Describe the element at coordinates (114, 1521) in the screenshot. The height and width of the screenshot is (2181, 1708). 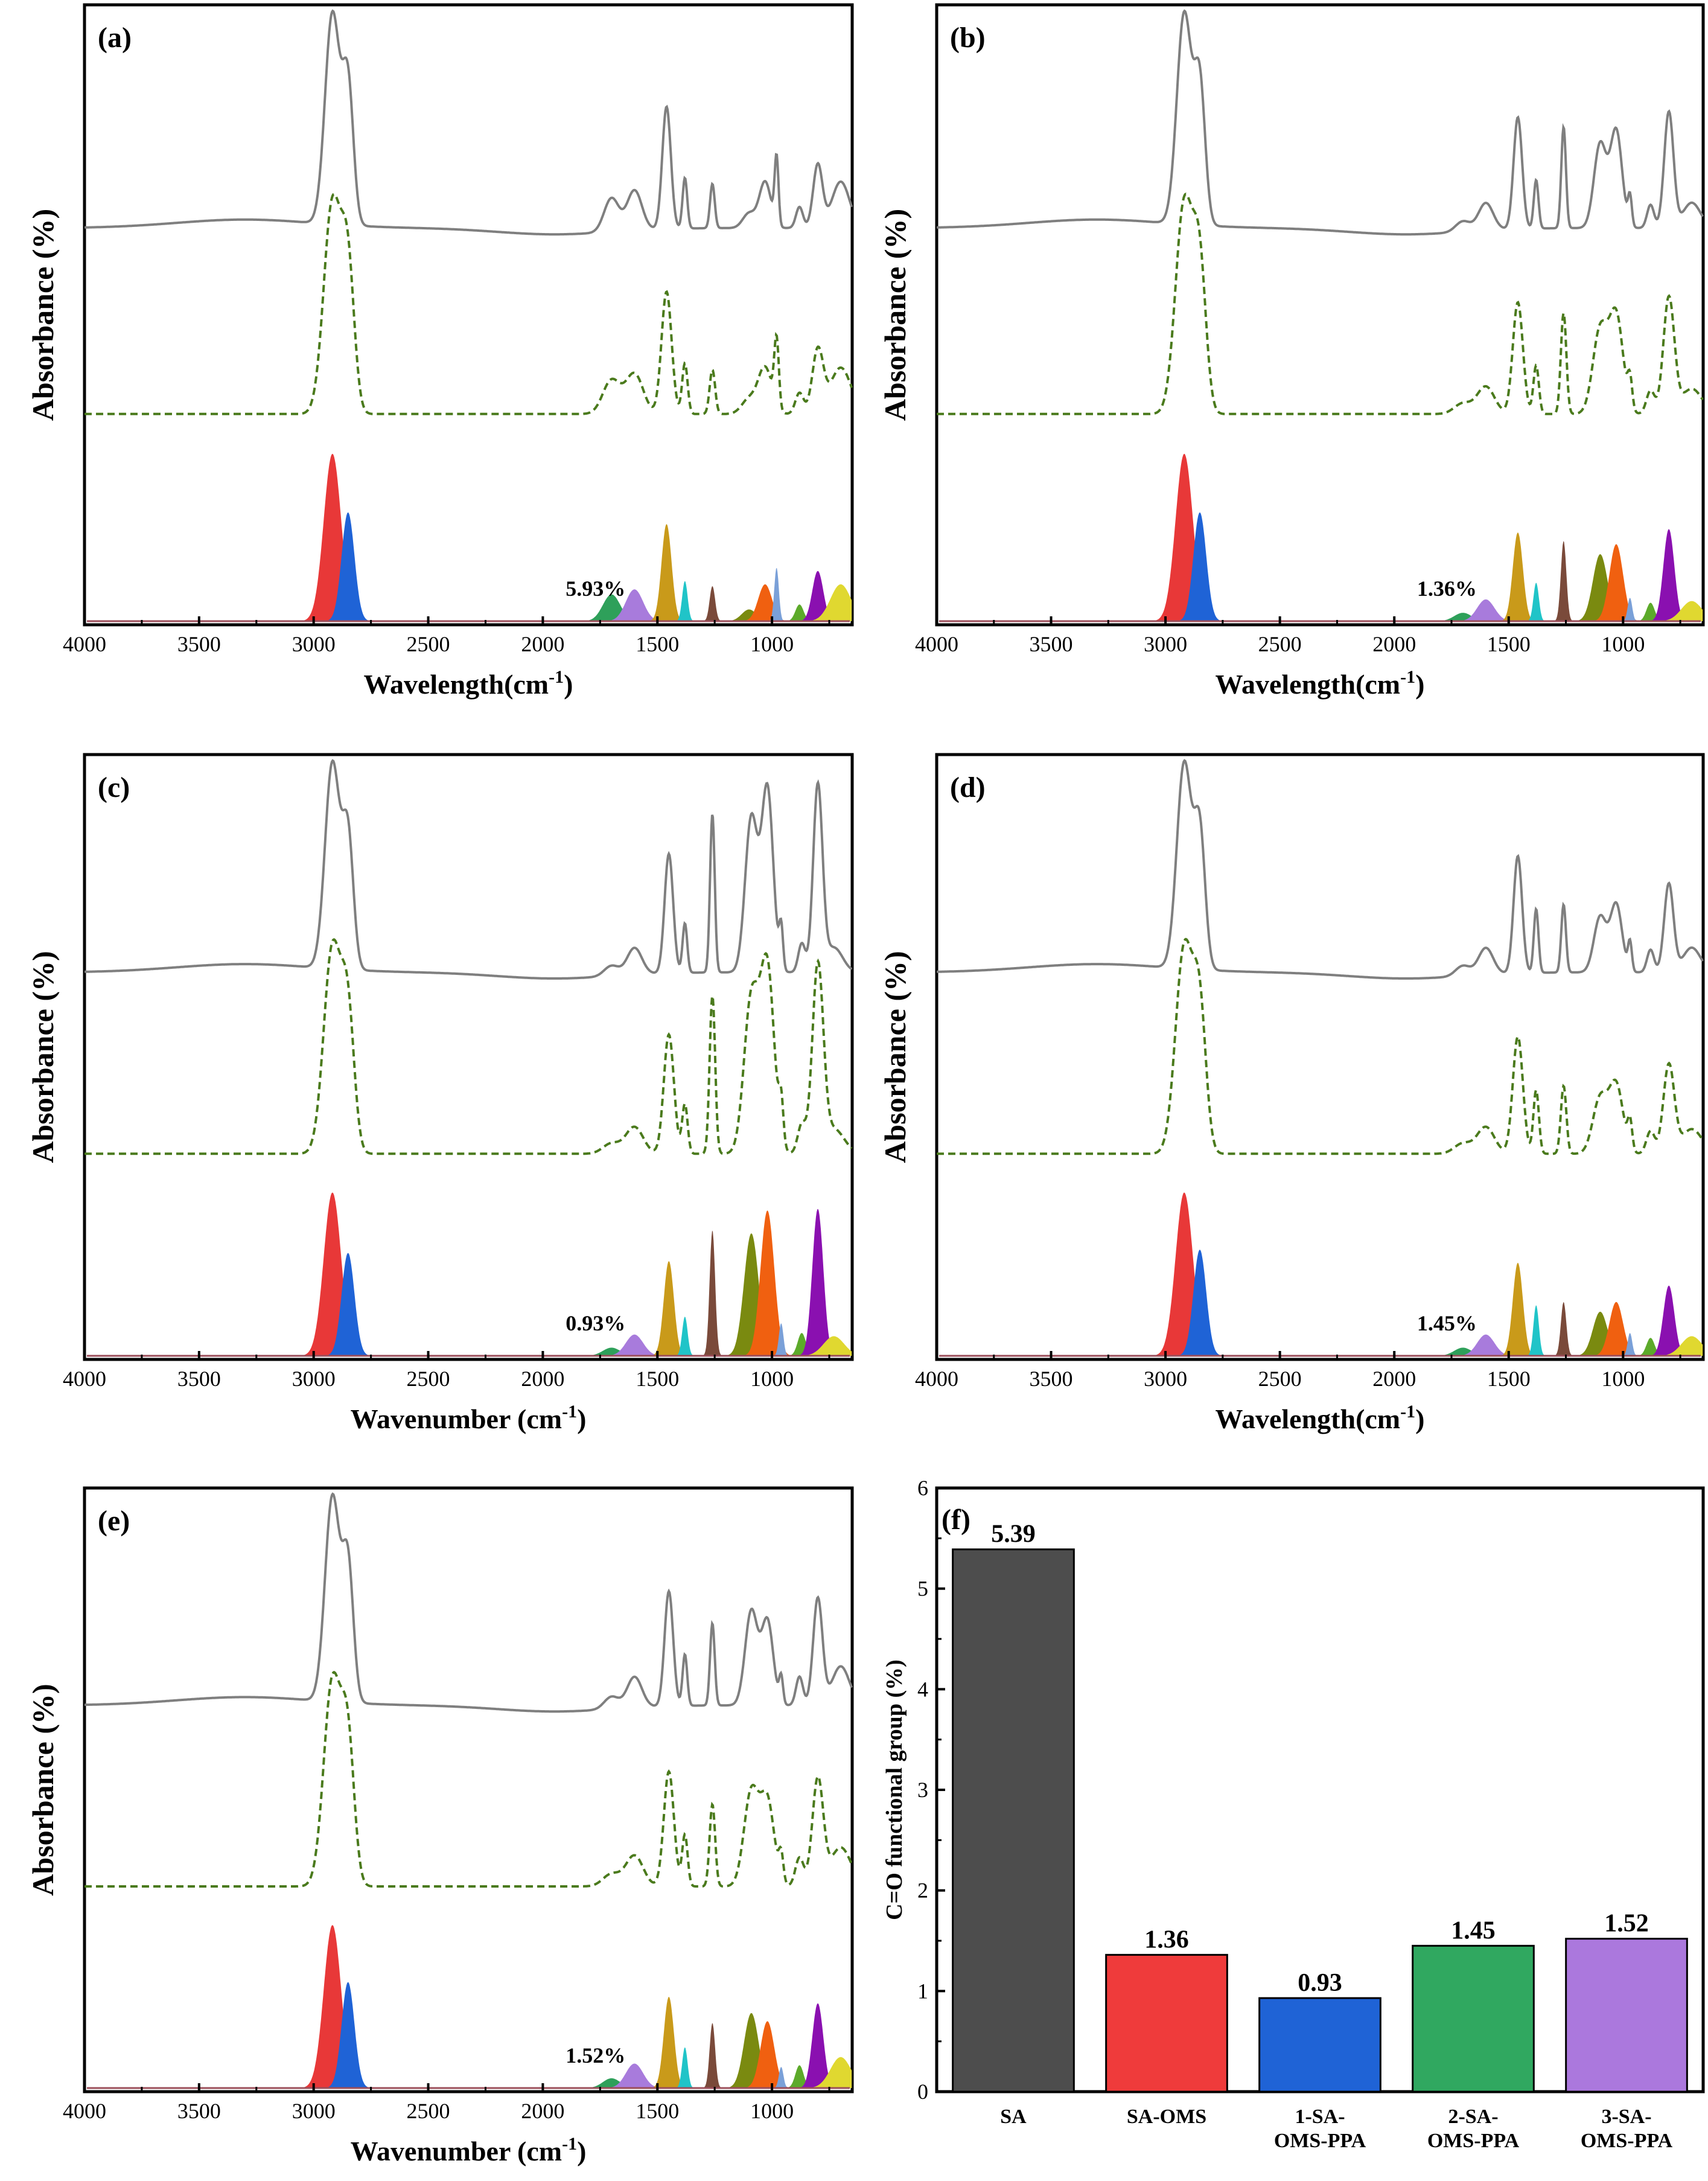
I see `panel-label: (e)` at that location.